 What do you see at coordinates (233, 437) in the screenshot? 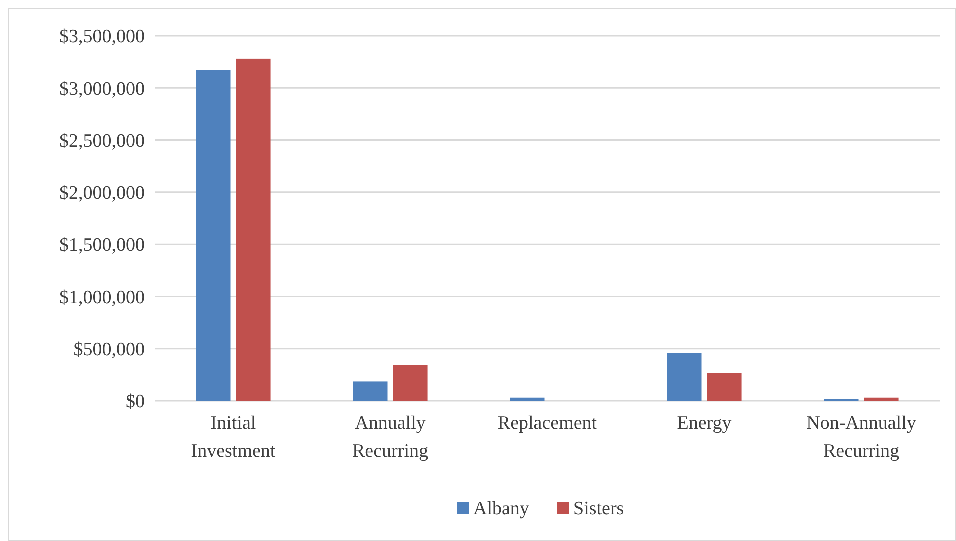
I see `x-tick-label: Initial Investment` at bounding box center [233, 437].